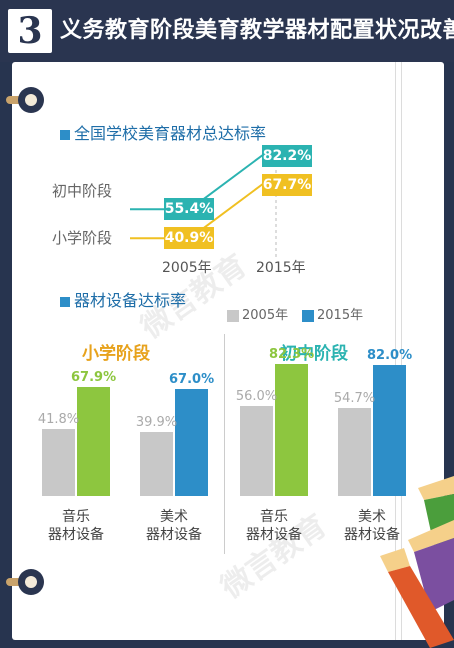 Image resolution: width=454 pixels, height=648 pixels. I want to click on bar-value-2015: 82.0%, so click(390, 355).